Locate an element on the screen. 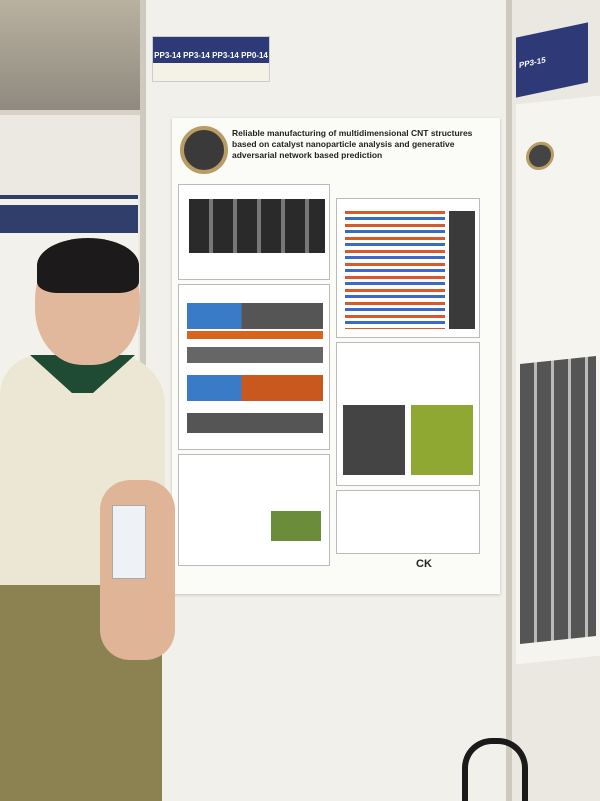 Image resolution: width=600 pixels, height=801 pixels. tag-code: PP3-15 is located at coordinates (532, 63).